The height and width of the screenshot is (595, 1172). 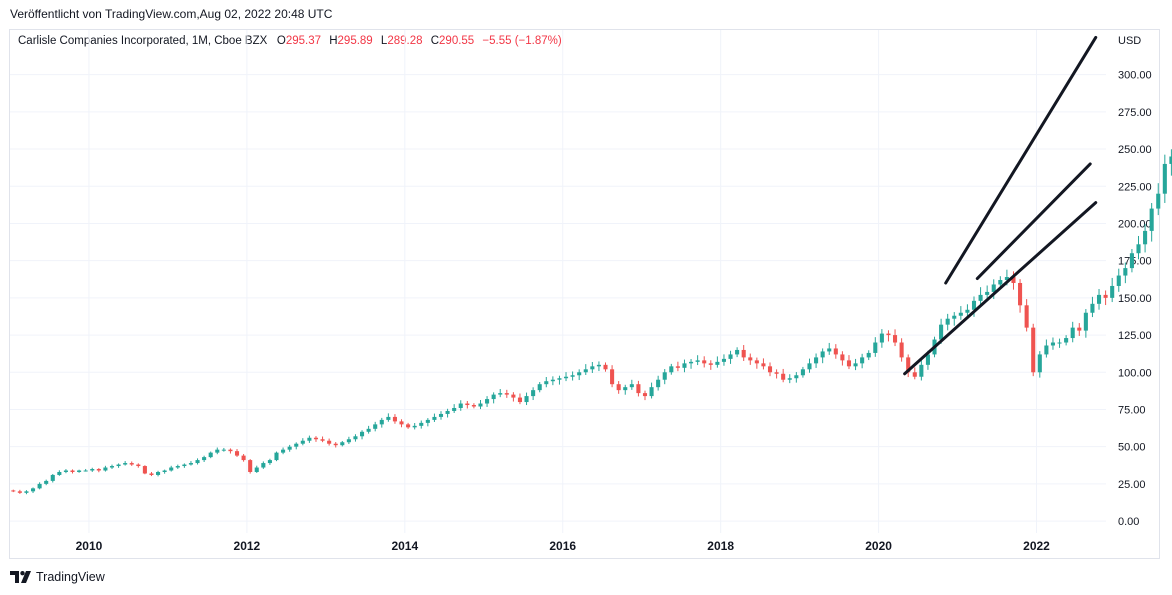 I want to click on high-label: H, so click(x=333, y=41).